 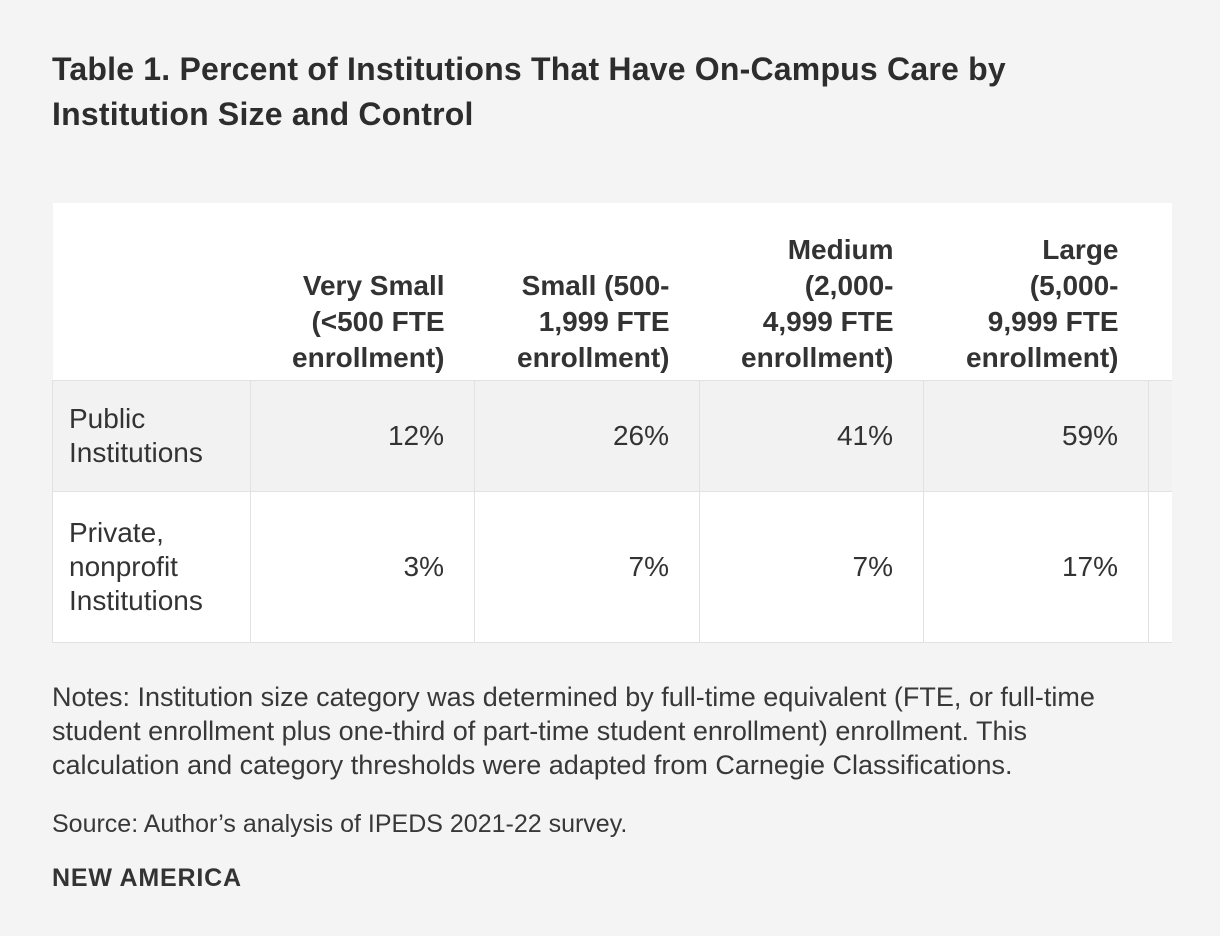 What do you see at coordinates (811, 435) in the screenshot?
I see `value-public-medium: 41%` at bounding box center [811, 435].